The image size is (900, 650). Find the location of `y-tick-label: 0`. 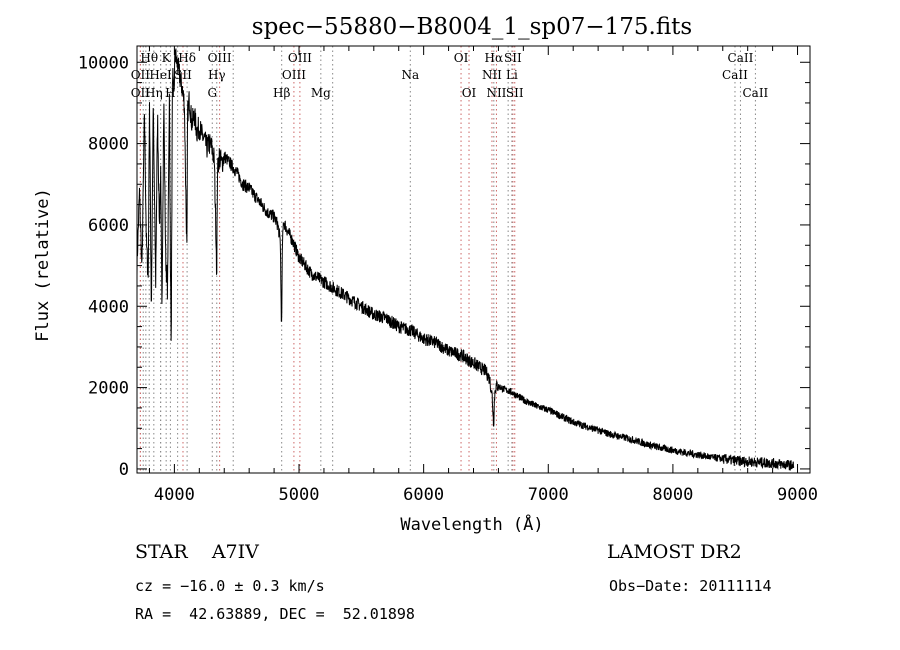

y-tick-label: 0 is located at coordinates (124, 470).